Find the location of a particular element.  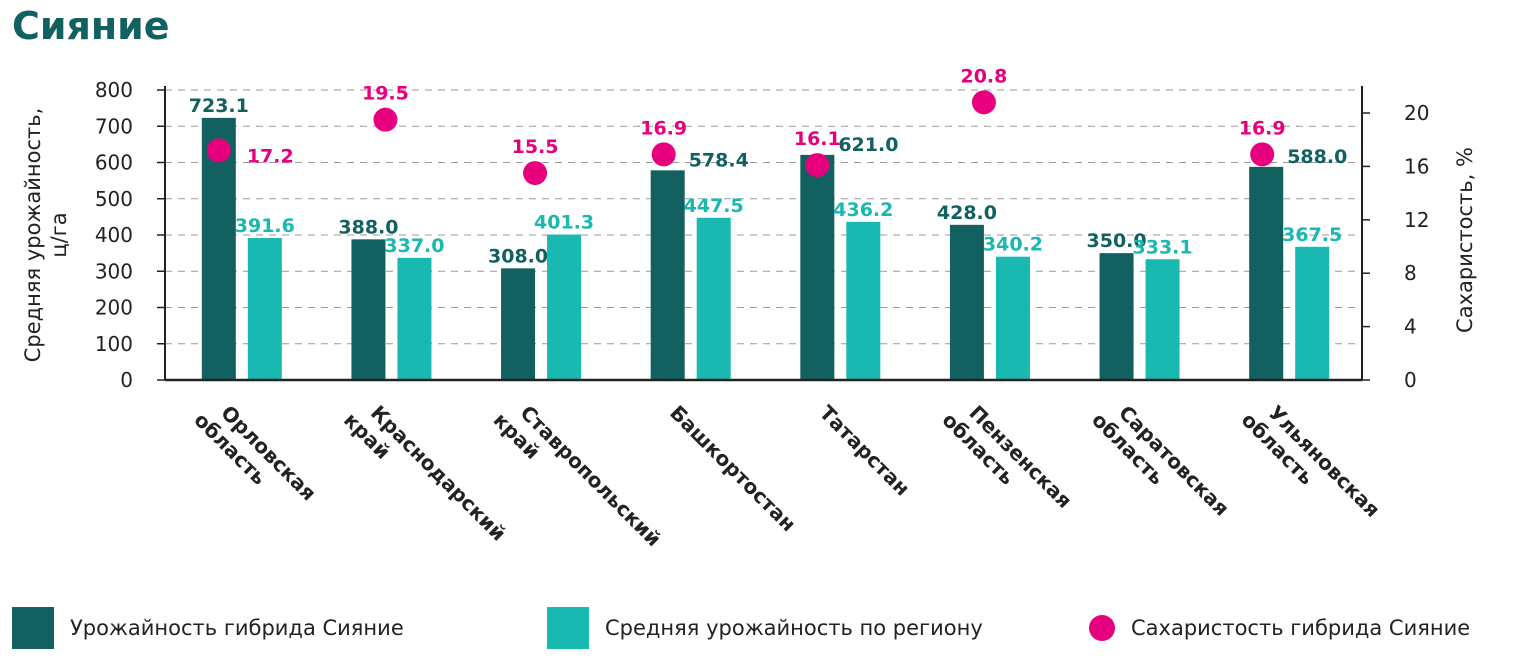

legend-item-sugar: Сахаристость гибрида Сияние is located at coordinates (1279, 628).